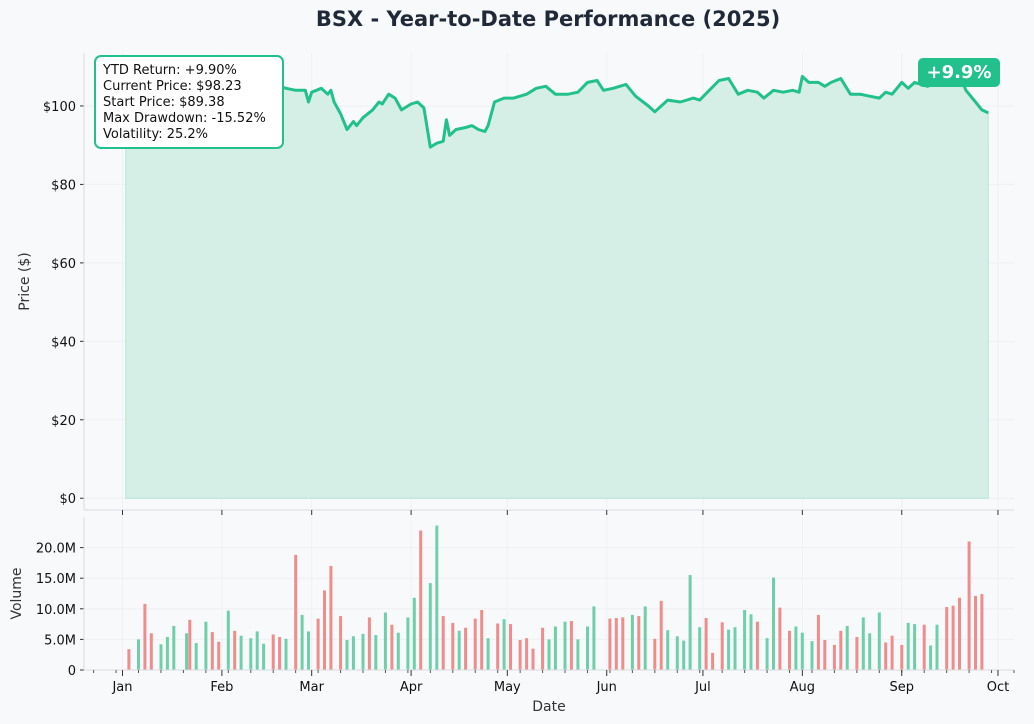 The height and width of the screenshot is (724, 1034). I want to click on volume-ytick-label: 0, so click(72, 671).